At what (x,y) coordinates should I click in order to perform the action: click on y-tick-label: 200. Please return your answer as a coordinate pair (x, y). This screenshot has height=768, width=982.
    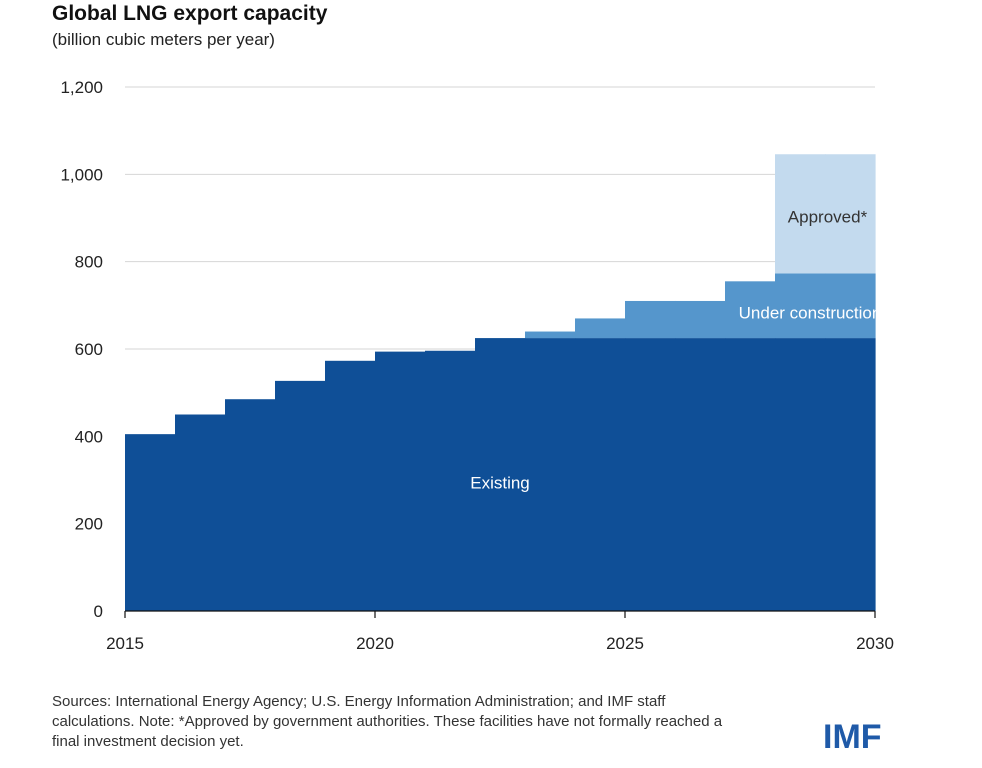
    Looking at the image, I should click on (89, 524).